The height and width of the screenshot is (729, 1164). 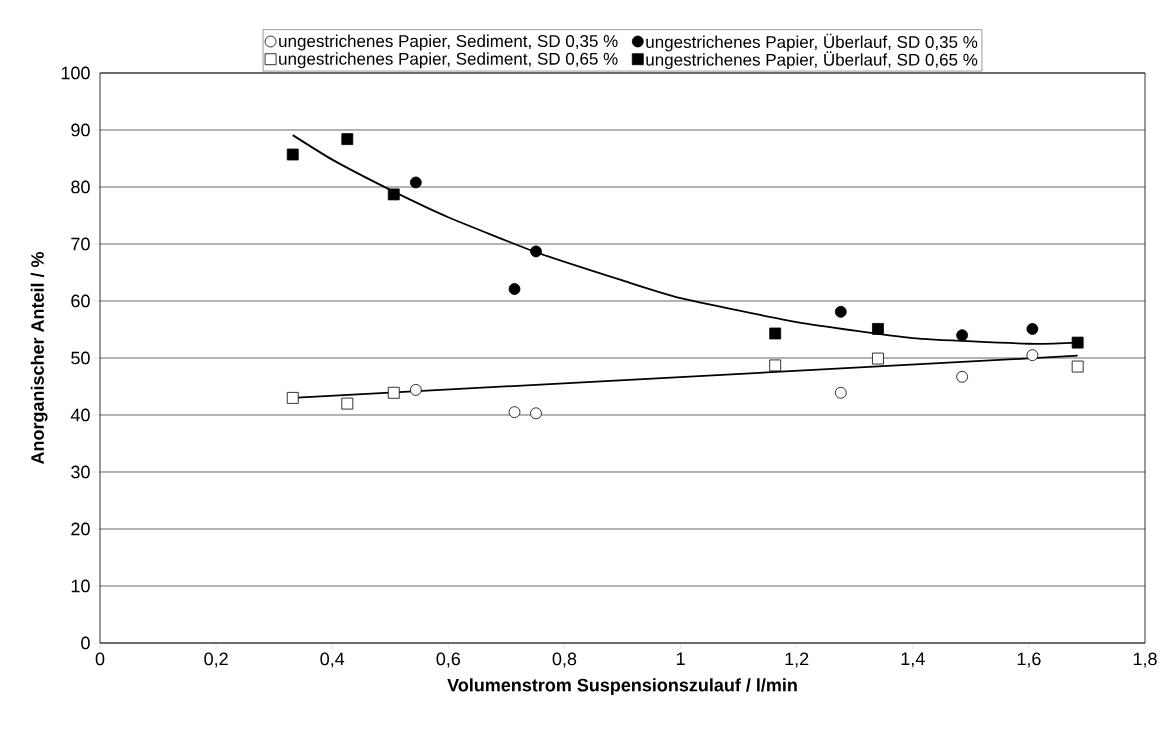 What do you see at coordinates (1145, 660) in the screenshot?
I see `x-tick-label: 1,8` at bounding box center [1145, 660].